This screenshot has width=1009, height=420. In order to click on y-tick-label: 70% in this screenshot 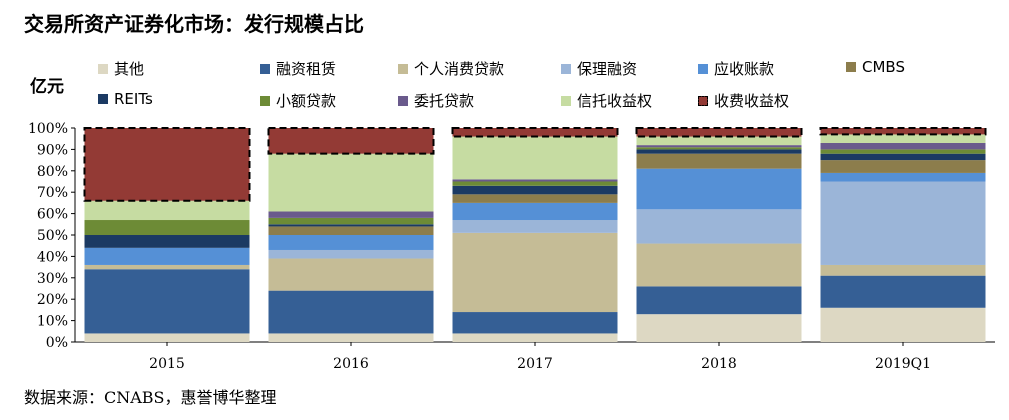, I will do `click(52, 193)`.